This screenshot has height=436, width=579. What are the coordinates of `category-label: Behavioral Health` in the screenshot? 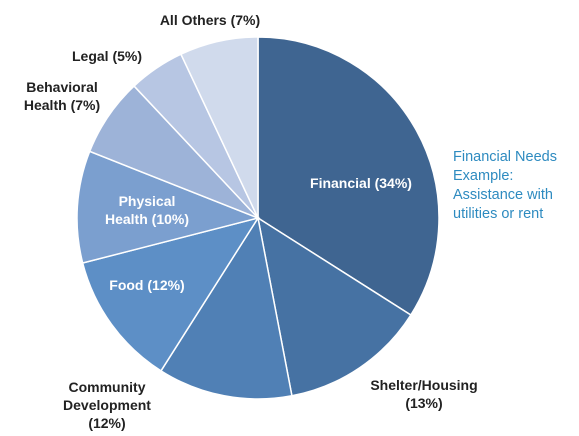 It's located at (60, 96).